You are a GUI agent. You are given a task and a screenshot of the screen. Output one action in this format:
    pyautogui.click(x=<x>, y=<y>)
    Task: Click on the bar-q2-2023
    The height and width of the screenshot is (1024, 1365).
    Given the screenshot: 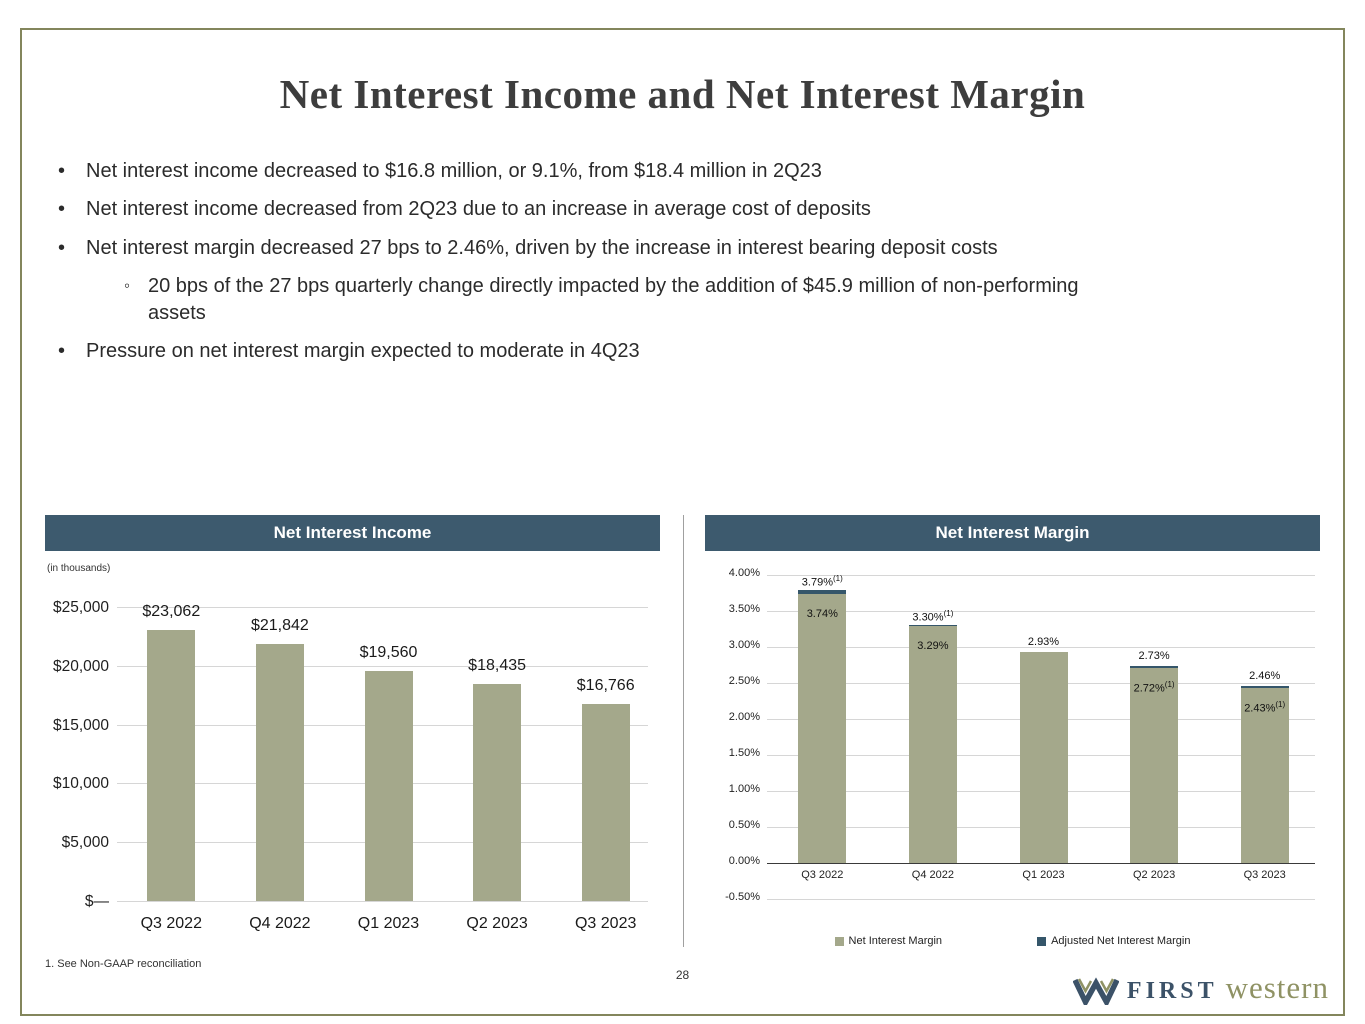 What is the action you would take?
    pyautogui.click(x=497, y=792)
    